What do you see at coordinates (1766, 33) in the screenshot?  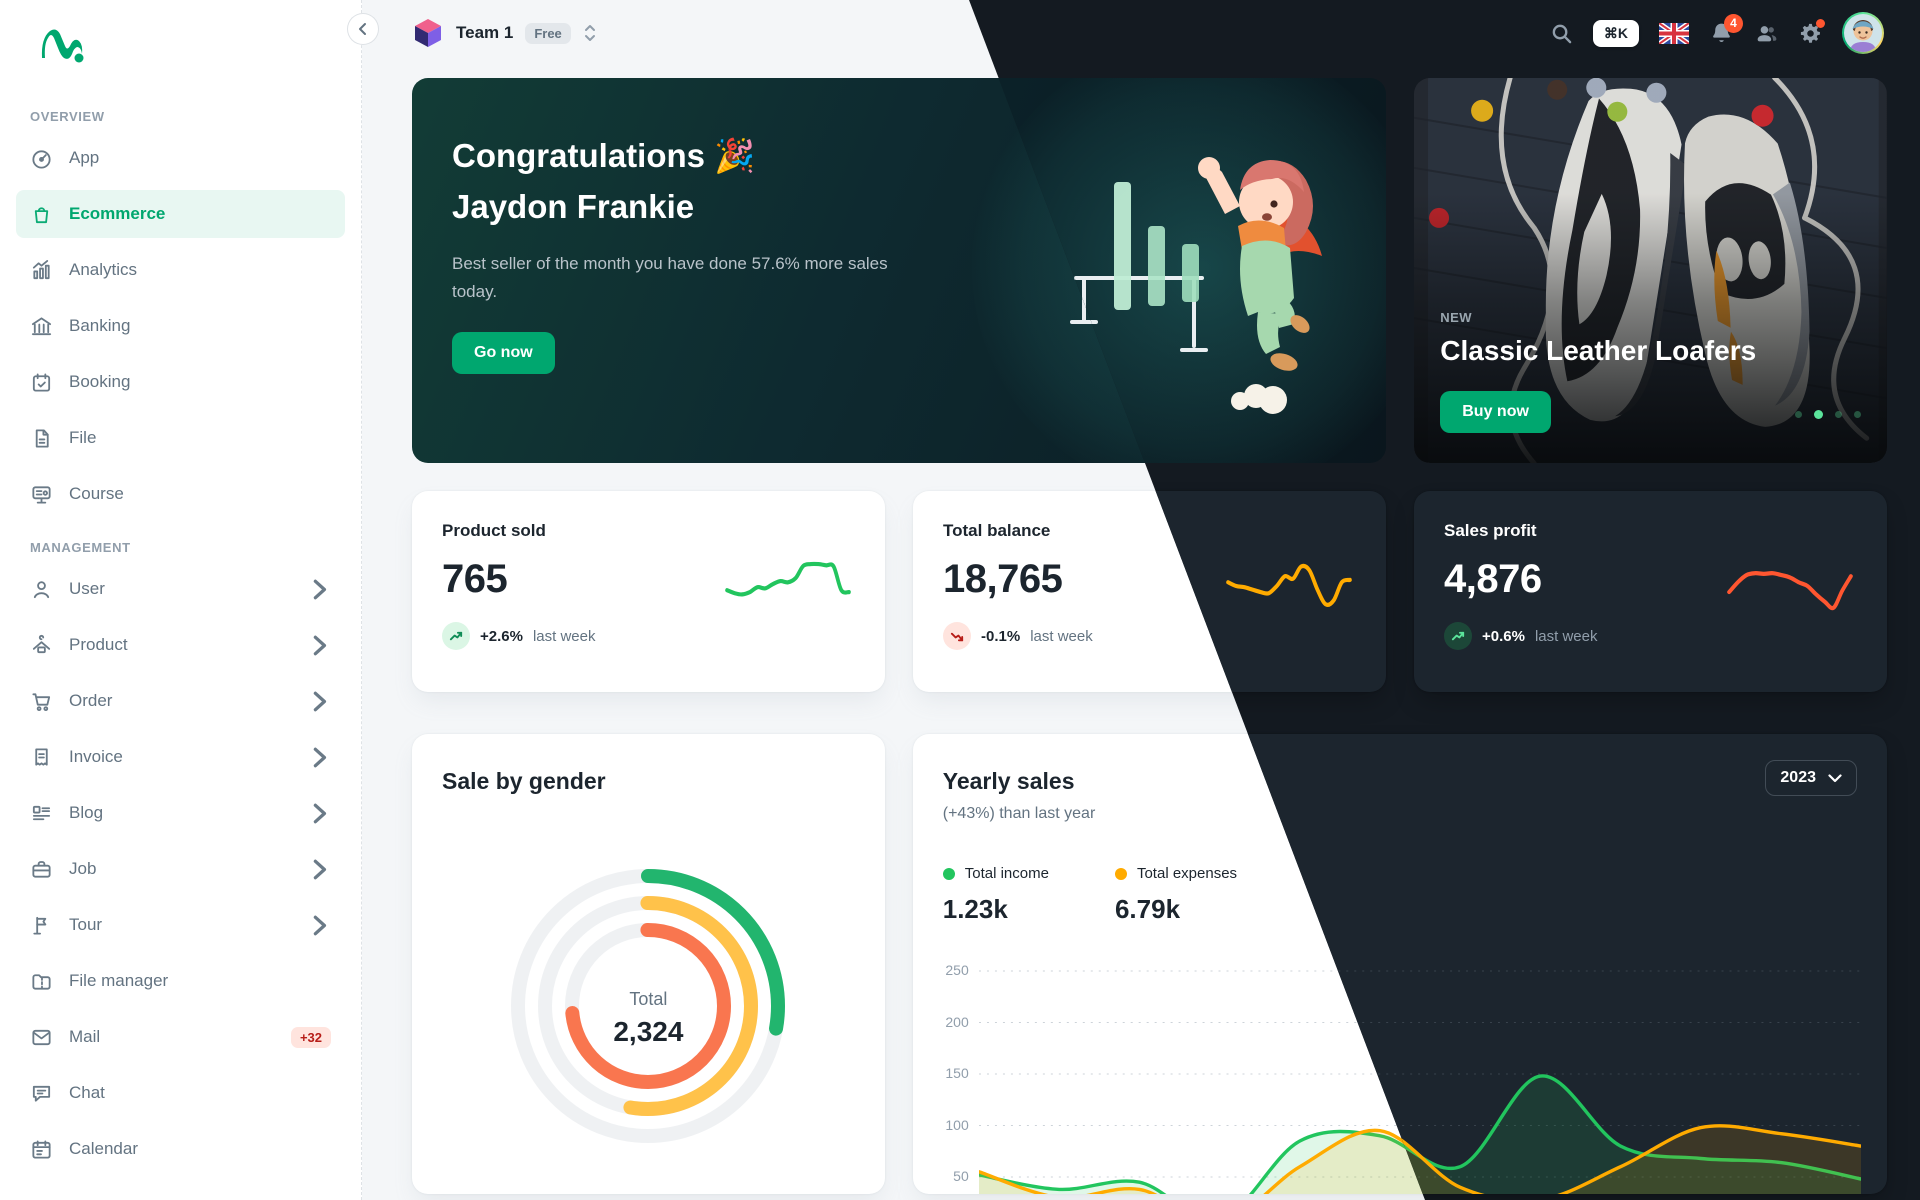 I see `contacts-icon` at bounding box center [1766, 33].